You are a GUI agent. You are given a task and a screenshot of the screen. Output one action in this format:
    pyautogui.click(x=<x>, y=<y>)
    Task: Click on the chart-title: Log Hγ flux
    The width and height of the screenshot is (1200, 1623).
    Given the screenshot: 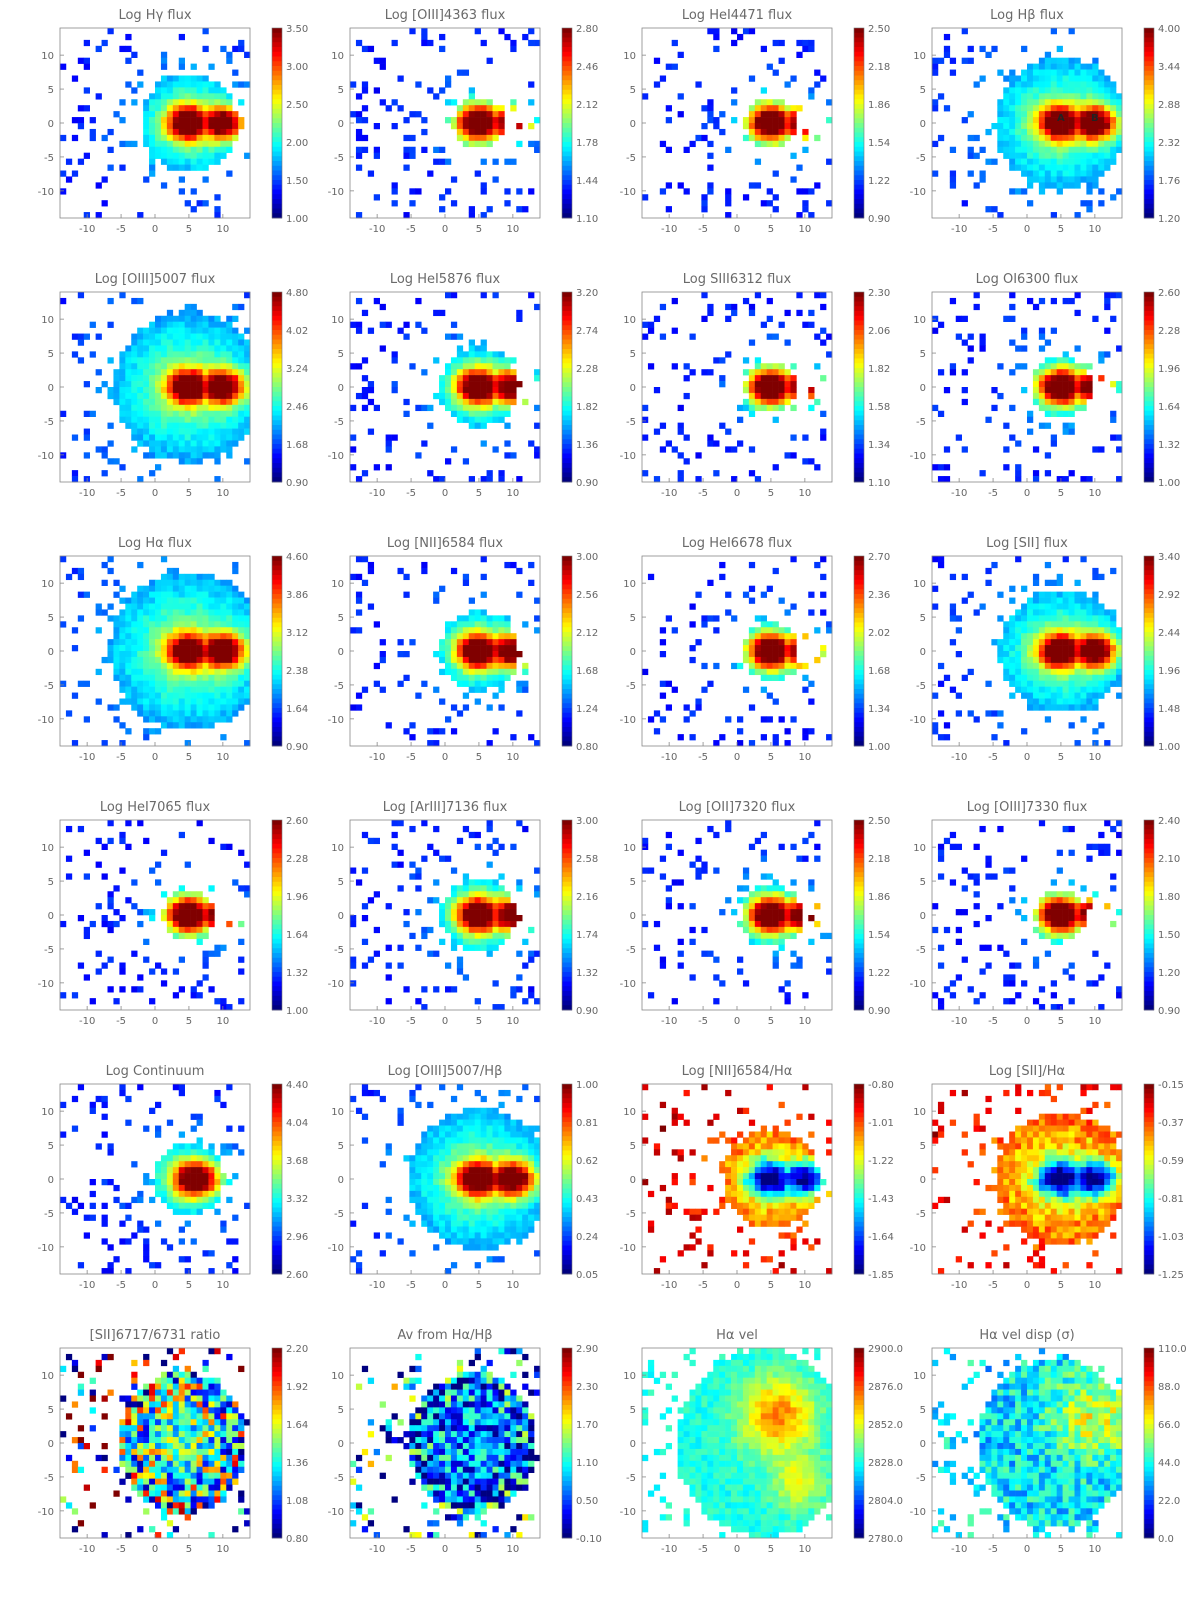 What is the action you would take?
    pyautogui.click(x=155, y=15)
    